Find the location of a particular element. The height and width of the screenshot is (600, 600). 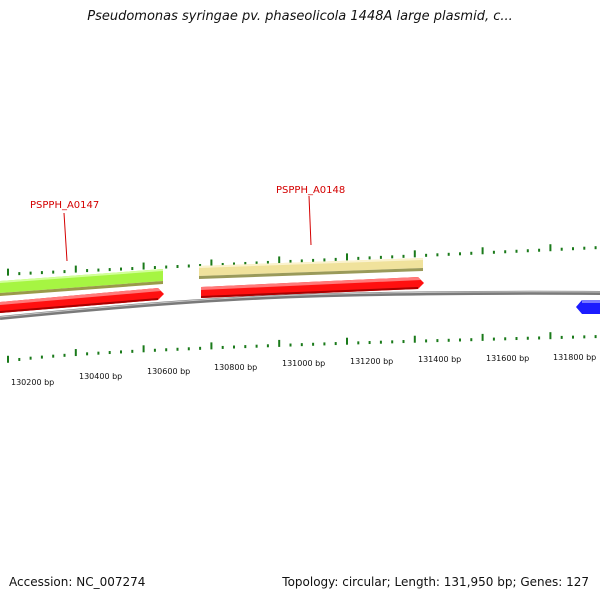

scale-label: 131600 bp is located at coordinates (507, 358).